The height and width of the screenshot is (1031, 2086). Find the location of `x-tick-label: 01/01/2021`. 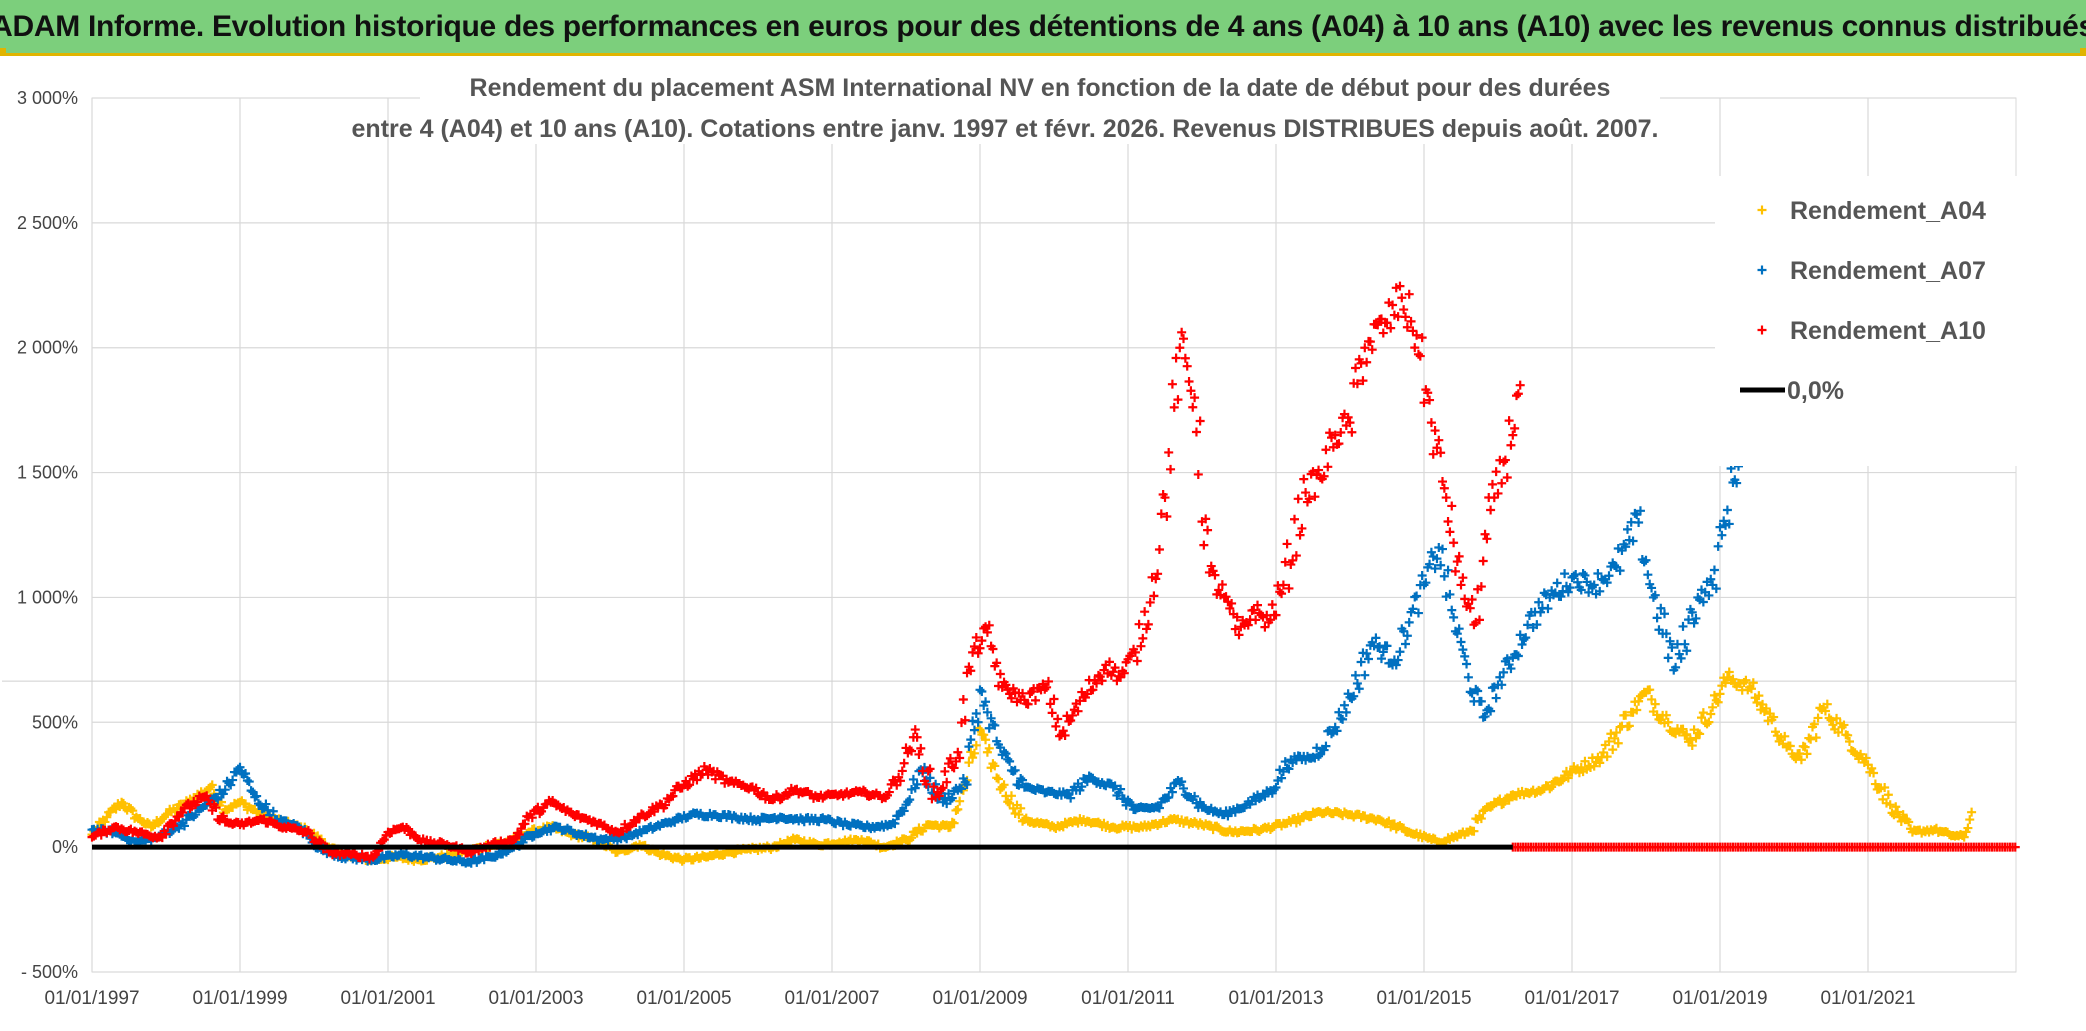

x-tick-label: 01/01/2021 is located at coordinates (1867, 998).